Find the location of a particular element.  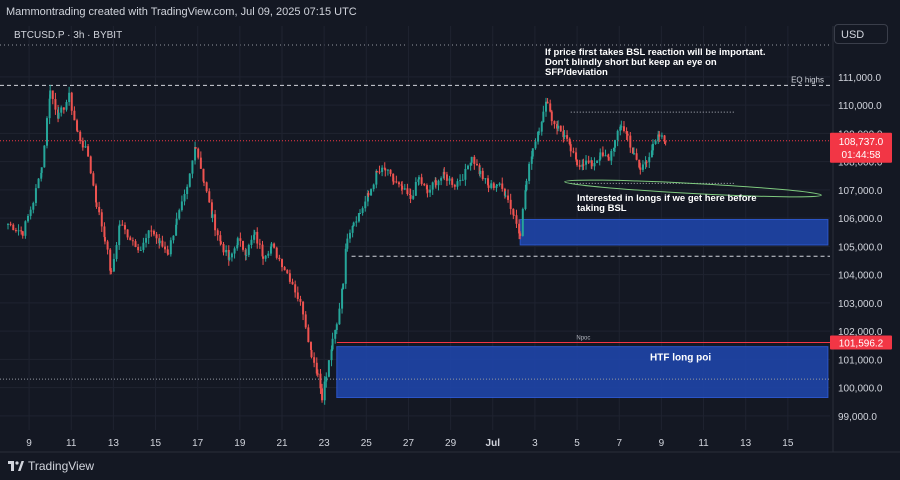

price-tick-0: 99,000.0 is located at coordinates (857, 417).